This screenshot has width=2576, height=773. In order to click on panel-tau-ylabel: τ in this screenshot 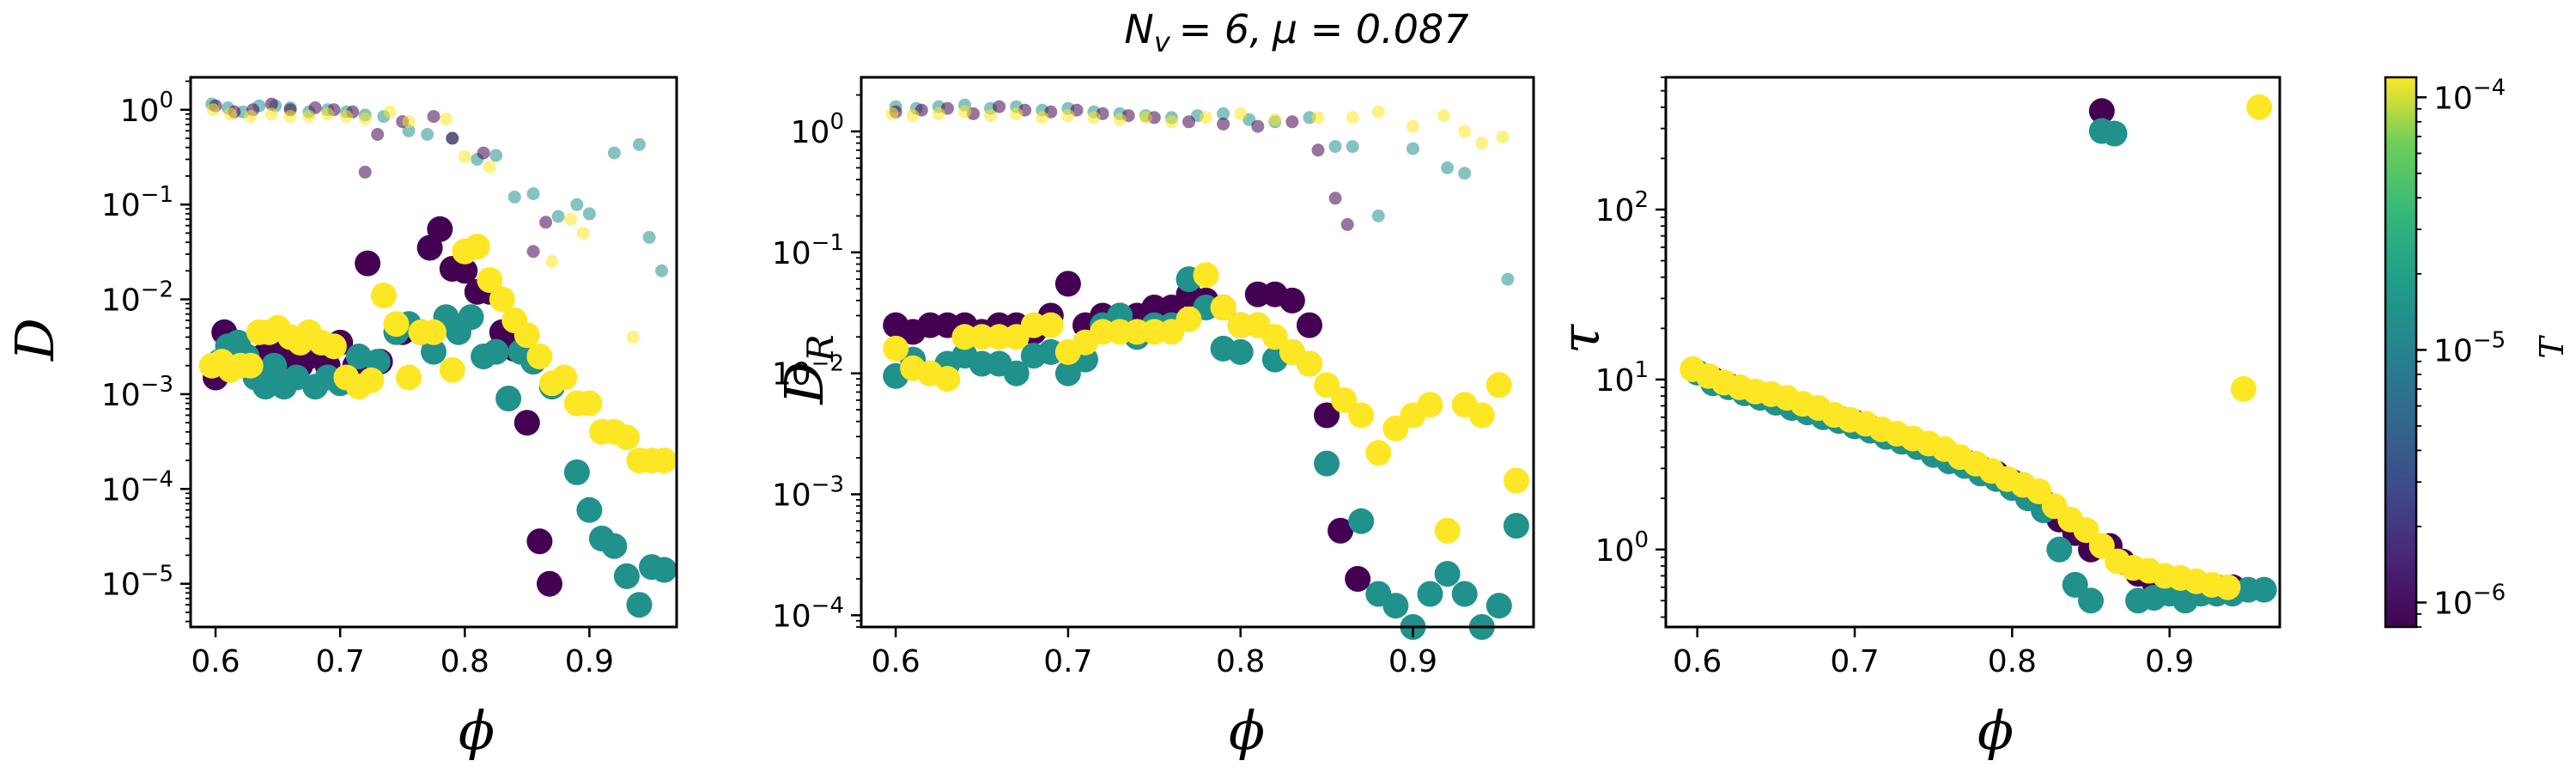, I will do `click(1580, 338)`.